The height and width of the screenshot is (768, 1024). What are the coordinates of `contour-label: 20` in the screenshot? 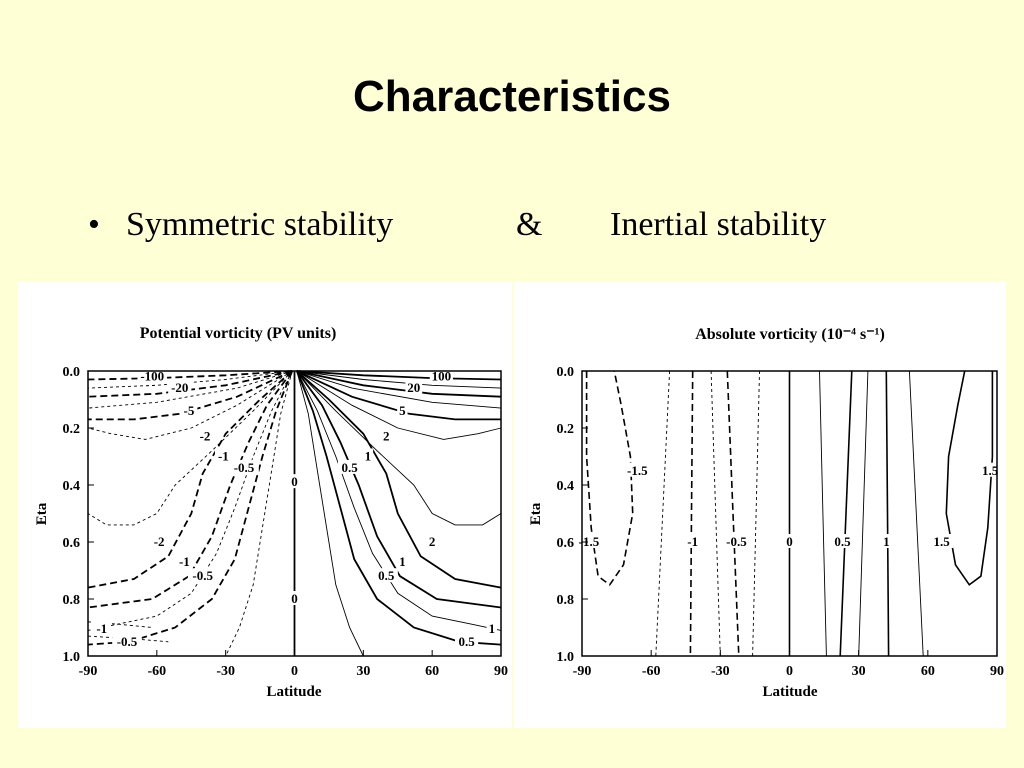 It's located at (413, 387).